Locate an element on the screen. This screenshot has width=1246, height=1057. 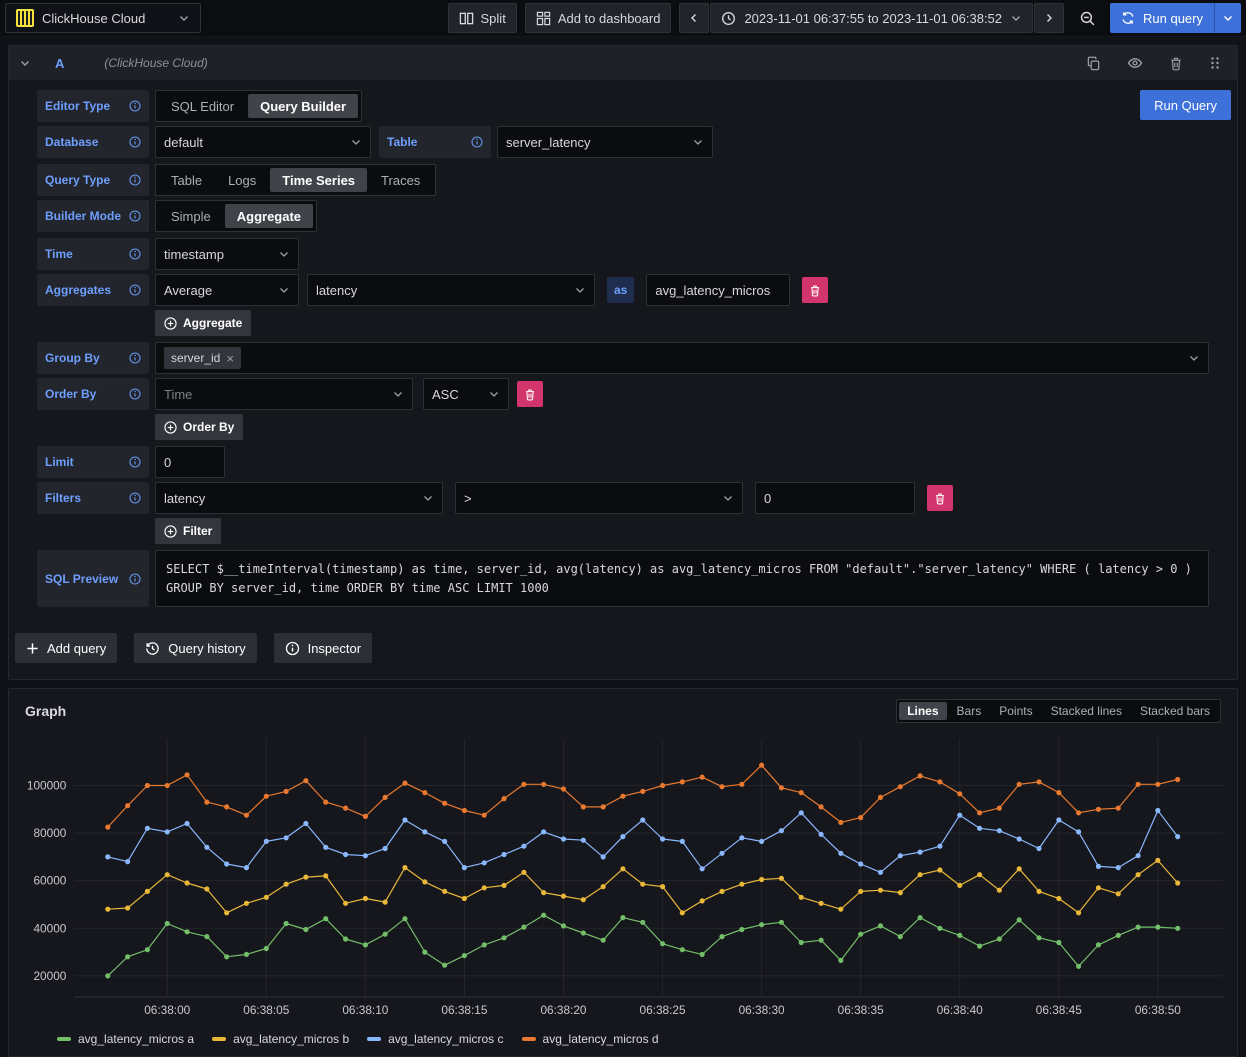
aggregate-alias-input: avg_latency_micros is located at coordinates (718, 290).